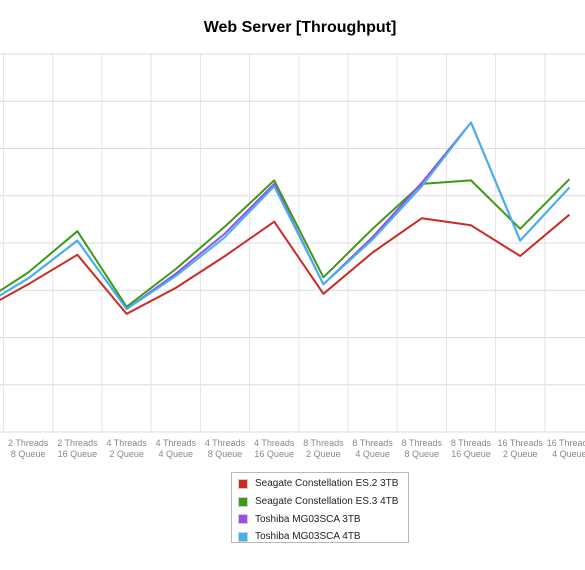 This screenshot has width=585, height=570. Describe the element at coordinates (274, 448) in the screenshot. I see `x-tick-label: 4 Threads 16 Queue` at that location.